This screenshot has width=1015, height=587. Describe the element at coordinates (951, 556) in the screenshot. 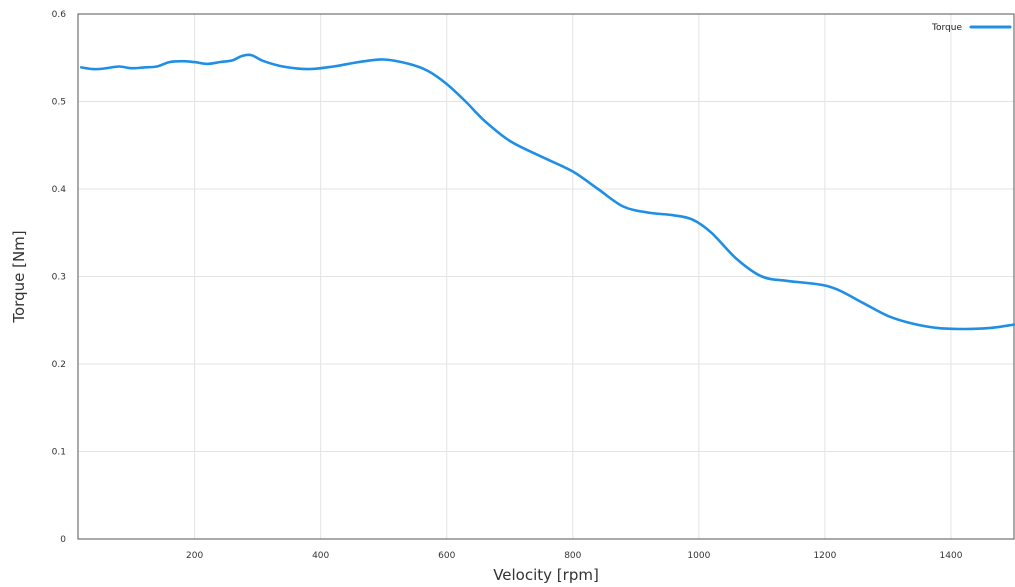

I see `x-tick-label: 1400` at that location.